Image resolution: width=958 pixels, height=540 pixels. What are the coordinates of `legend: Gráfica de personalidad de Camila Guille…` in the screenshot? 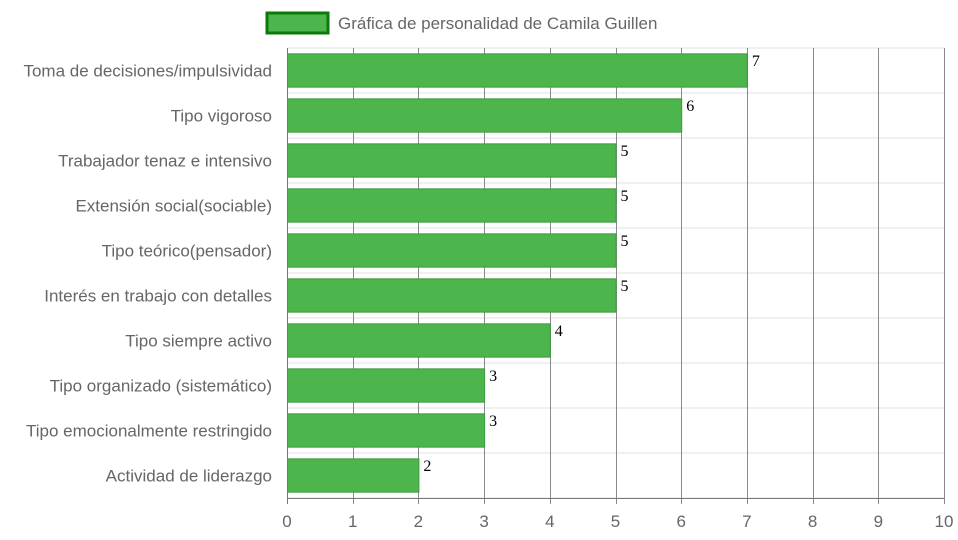 It's located at (461, 23).